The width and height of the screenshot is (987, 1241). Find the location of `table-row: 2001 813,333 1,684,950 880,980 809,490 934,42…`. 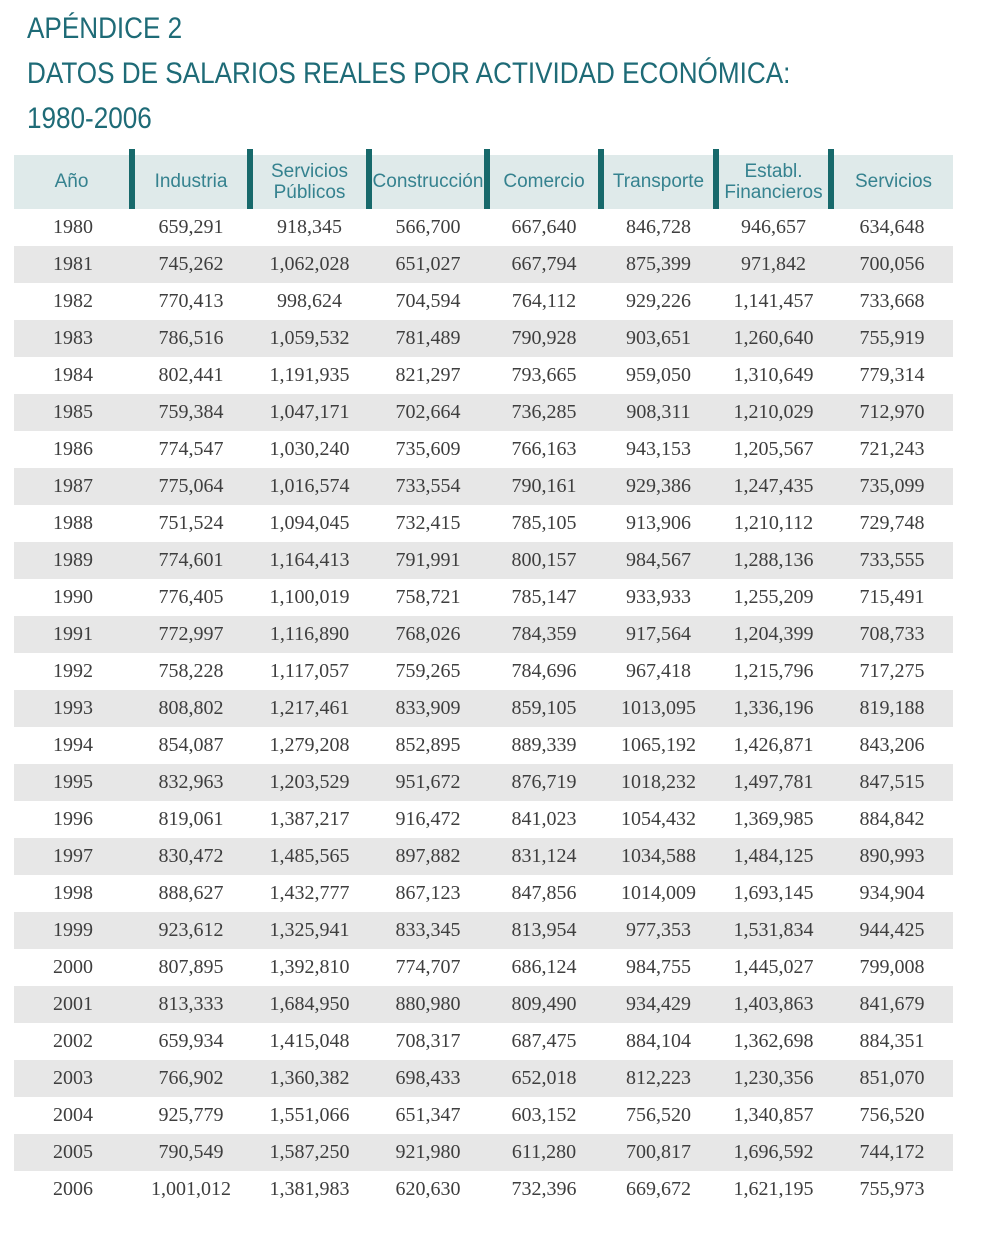

table-row: 2001 813,333 1,684,950 880,980 809,490 934,42… is located at coordinates (483, 1004).